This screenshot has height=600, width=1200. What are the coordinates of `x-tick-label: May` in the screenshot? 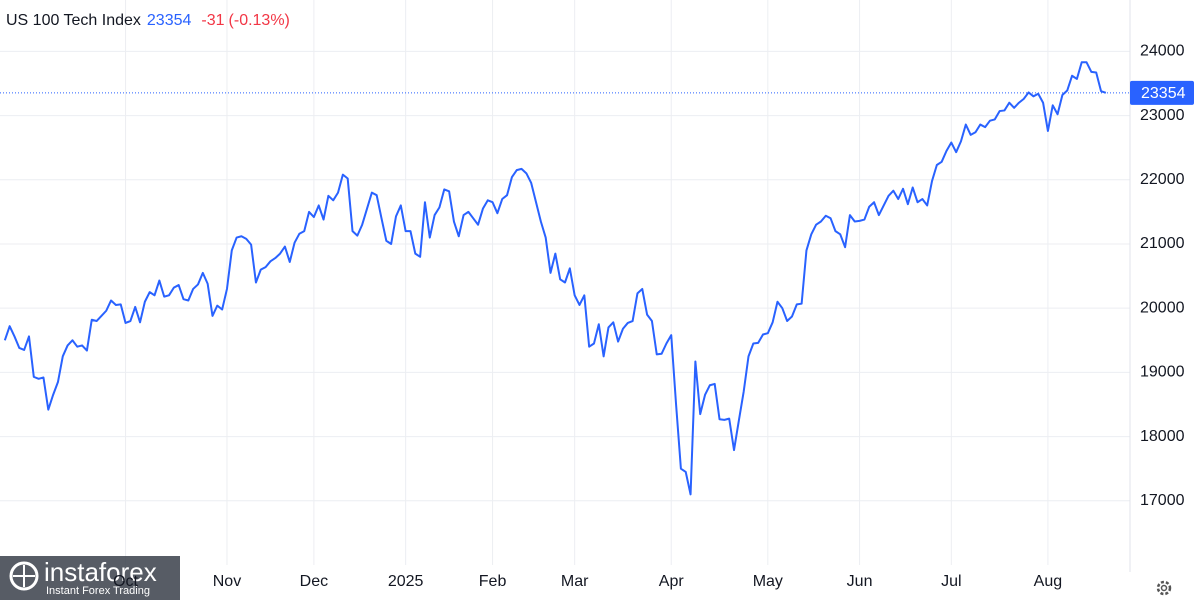 It's located at (768, 581).